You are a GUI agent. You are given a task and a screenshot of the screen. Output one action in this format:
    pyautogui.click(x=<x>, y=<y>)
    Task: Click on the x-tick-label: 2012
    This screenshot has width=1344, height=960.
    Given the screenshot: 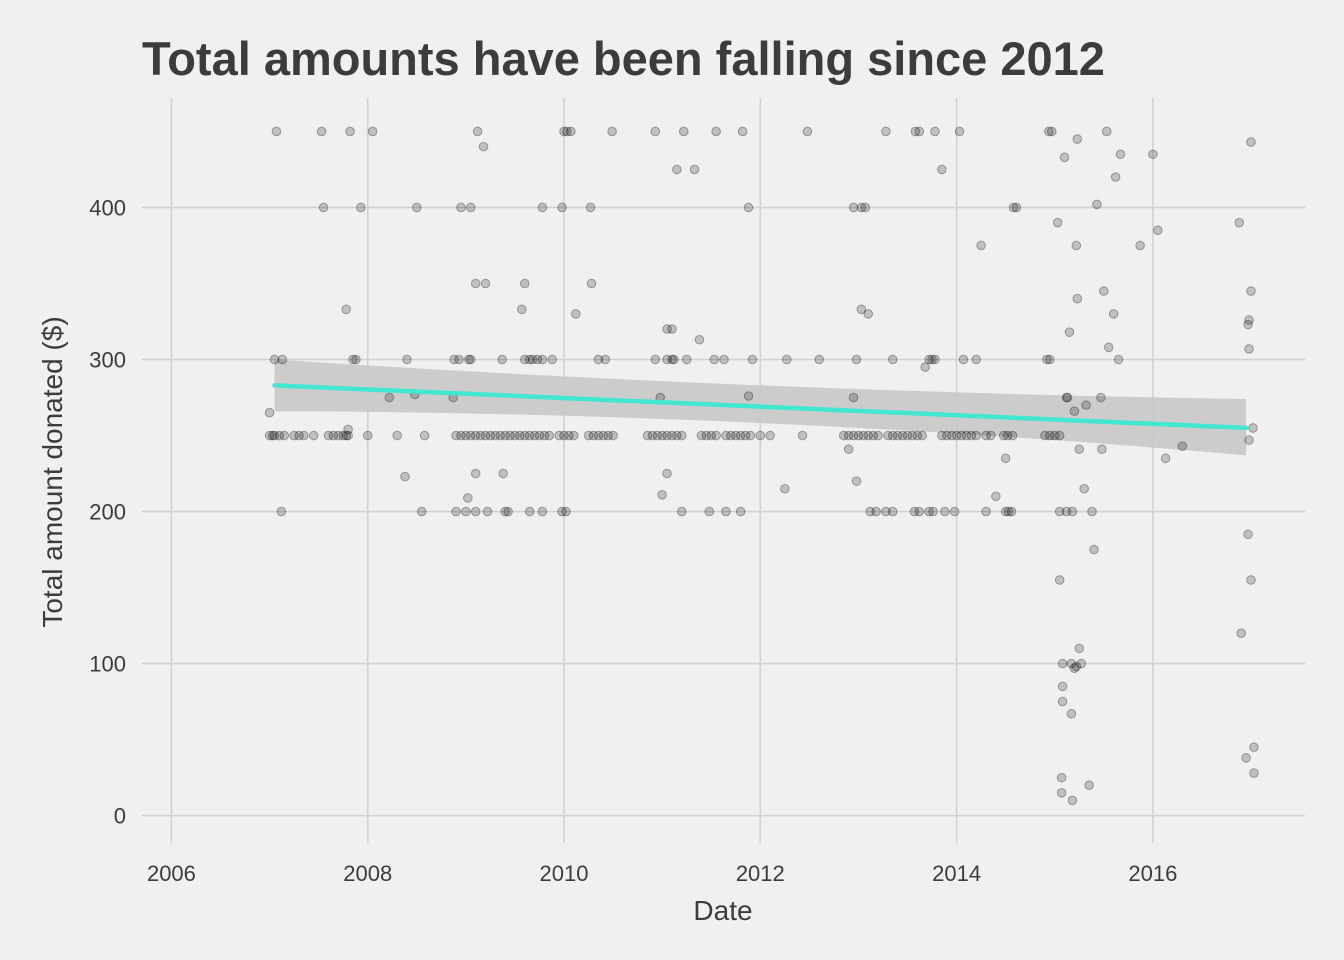 What is the action you would take?
    pyautogui.click(x=760, y=873)
    